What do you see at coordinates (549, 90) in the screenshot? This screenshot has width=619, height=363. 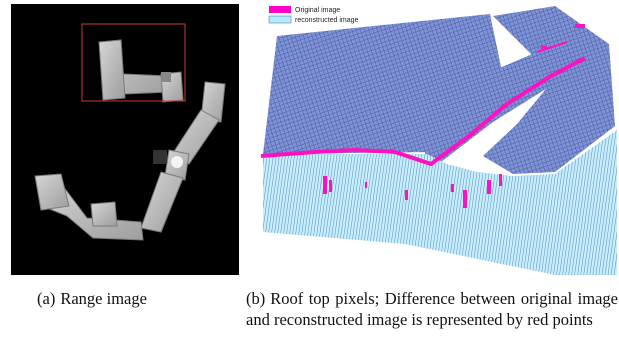 I see `roof-right` at bounding box center [549, 90].